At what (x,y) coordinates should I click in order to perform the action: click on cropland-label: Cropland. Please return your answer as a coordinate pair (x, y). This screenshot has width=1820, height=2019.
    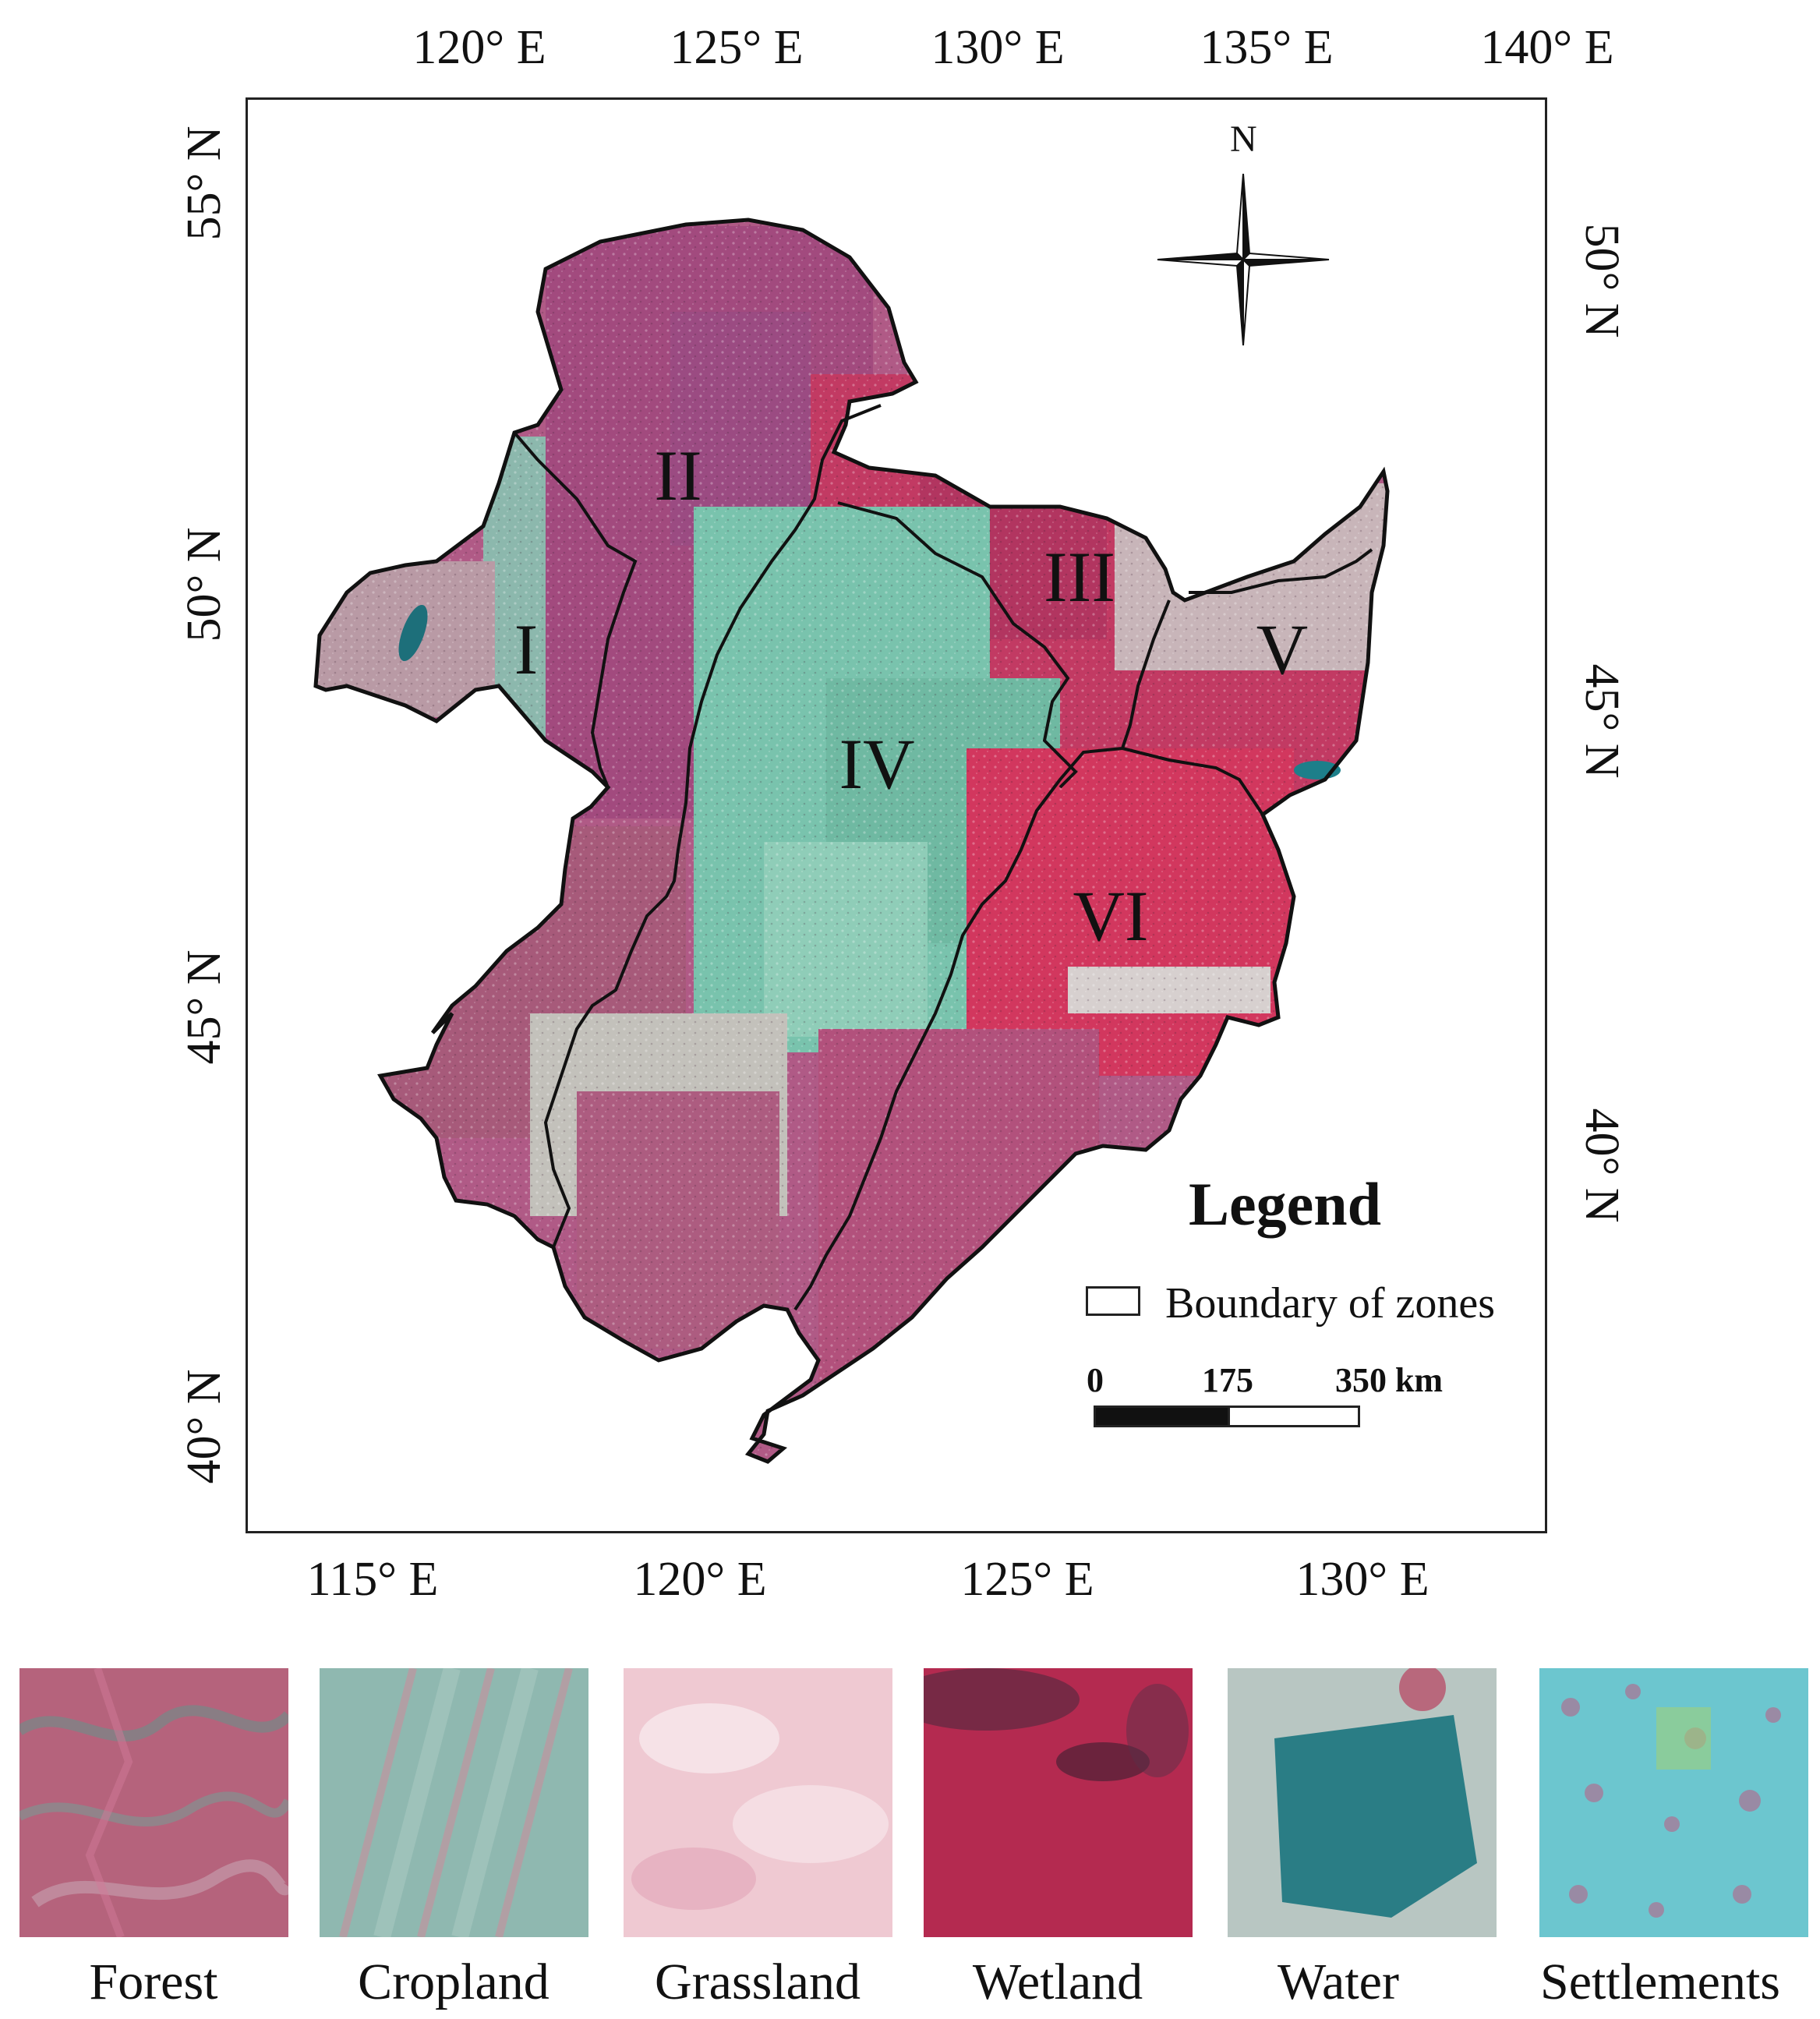
    Looking at the image, I should click on (454, 1982).